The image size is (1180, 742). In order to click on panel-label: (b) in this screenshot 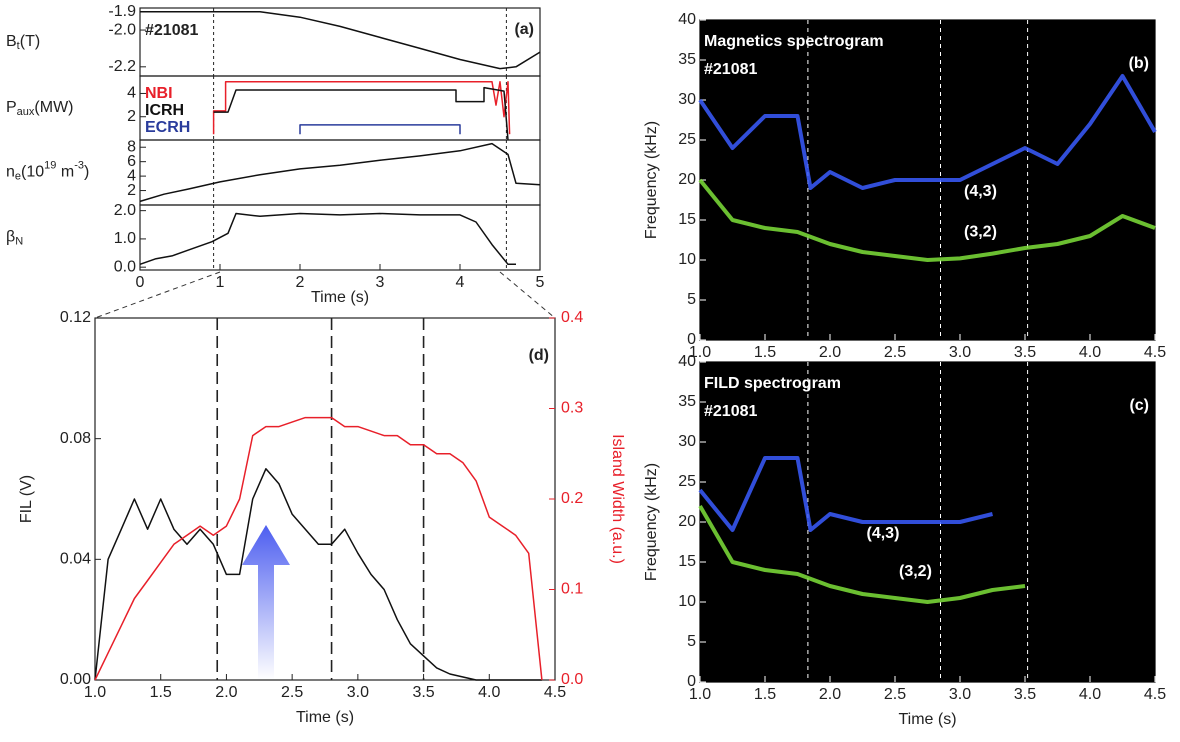, I will do `click(1139, 63)`.